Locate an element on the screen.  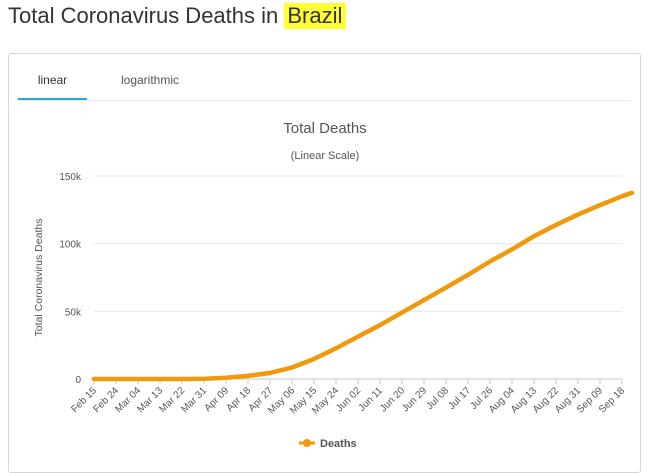
chart-title: Total Deaths is located at coordinates (324, 128).